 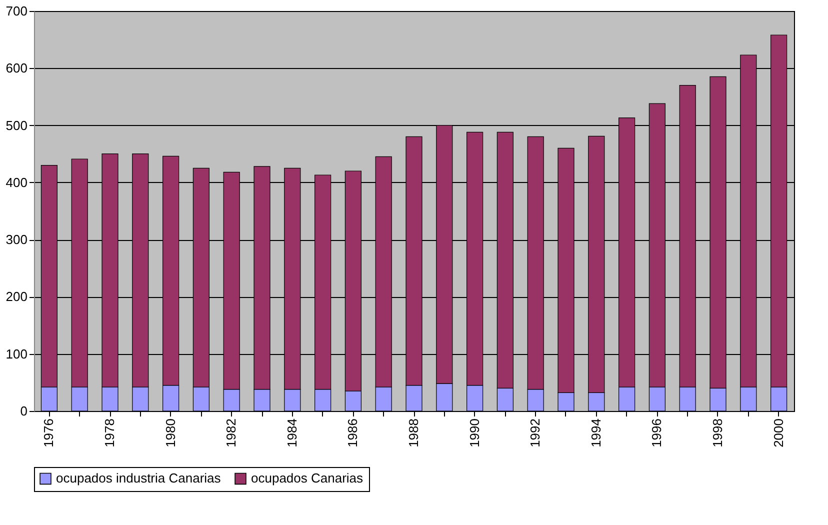 I want to click on legend-label: ocupados industria Canarias, so click(x=139, y=478).